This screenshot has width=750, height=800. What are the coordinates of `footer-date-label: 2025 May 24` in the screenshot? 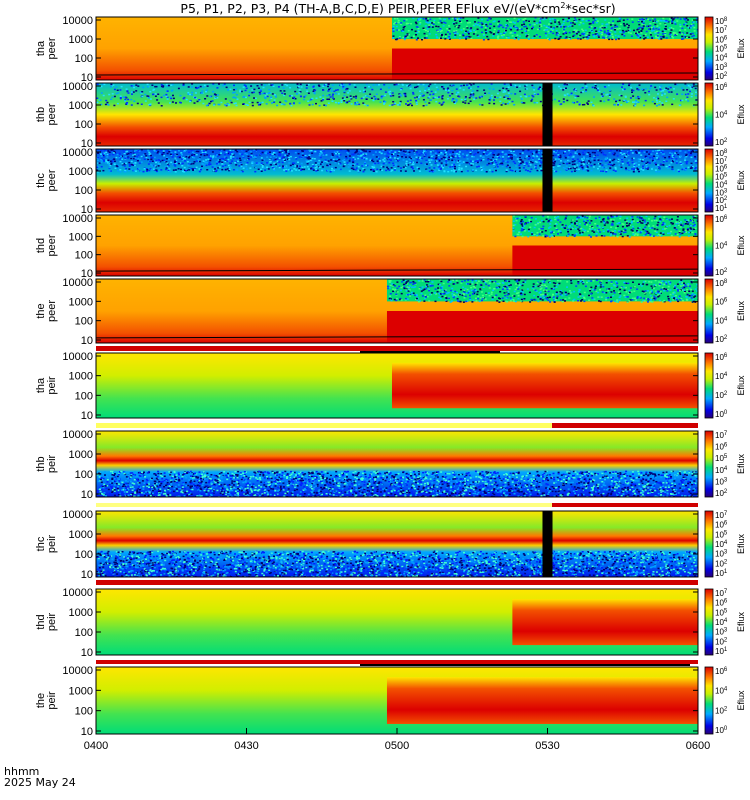 It's located at (40, 782).